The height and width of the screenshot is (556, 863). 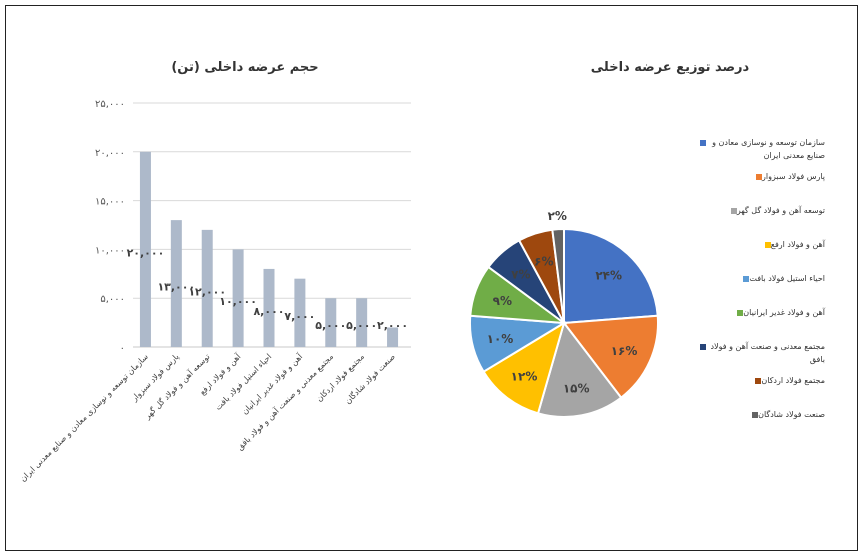 I want to click on legend-label: آهن و فولاد ارفع, so click(x=797, y=244).